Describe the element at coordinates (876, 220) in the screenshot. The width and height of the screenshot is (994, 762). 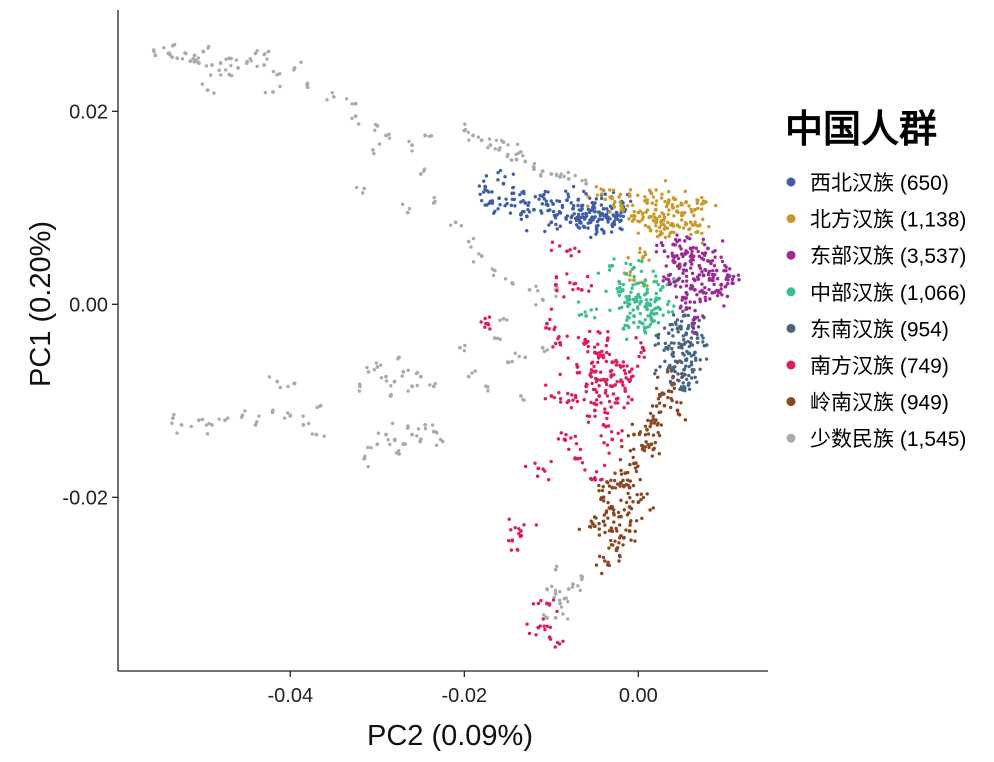
I see `legend-item: 北方汉族 (1,138)` at that location.